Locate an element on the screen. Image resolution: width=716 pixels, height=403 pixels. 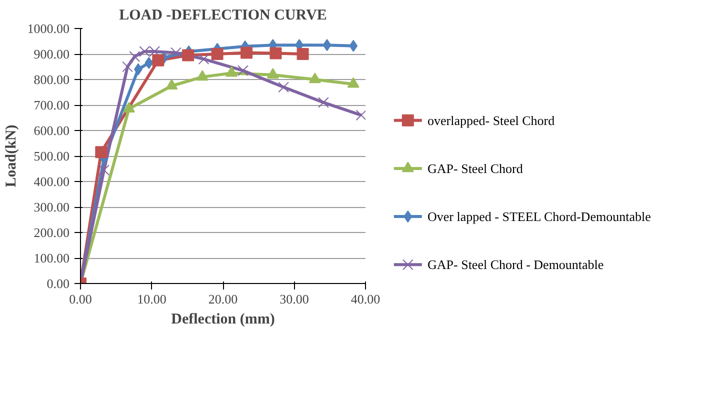
chart-title: LOAD -DEFLECTION CURVE is located at coordinates (223, 16).